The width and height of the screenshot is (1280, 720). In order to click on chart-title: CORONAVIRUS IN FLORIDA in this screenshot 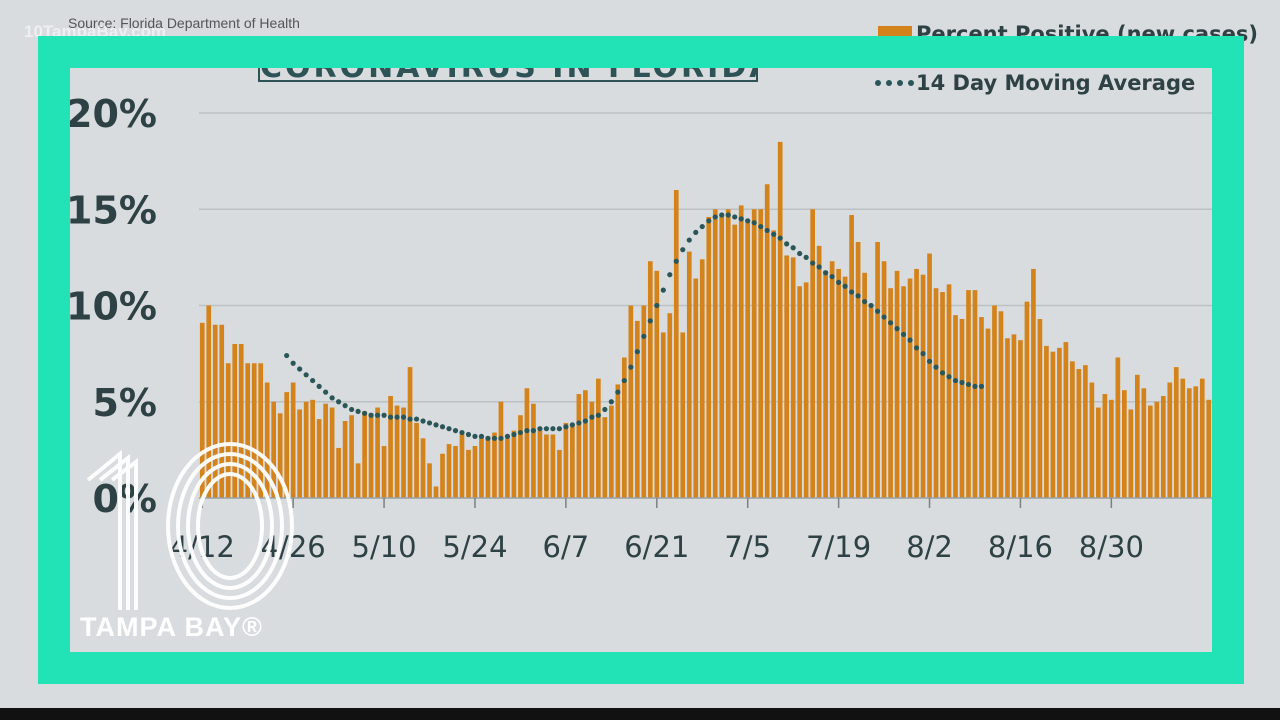, I will do `click(509, 66)`.